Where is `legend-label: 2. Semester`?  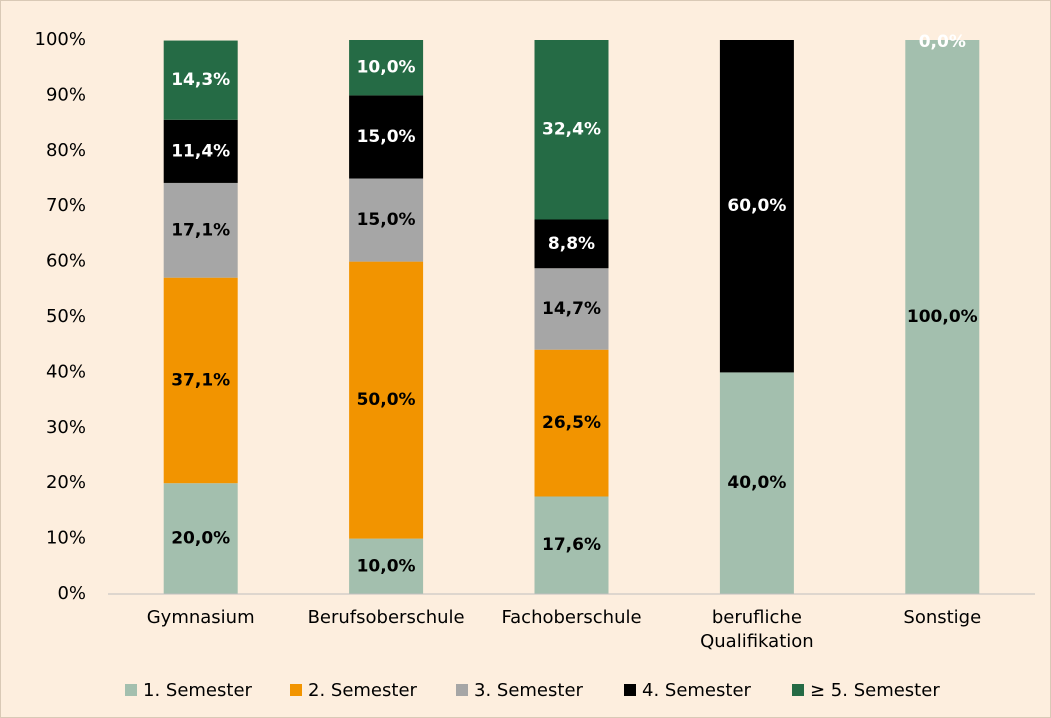
legend-label: 2. Semester is located at coordinates (363, 690).